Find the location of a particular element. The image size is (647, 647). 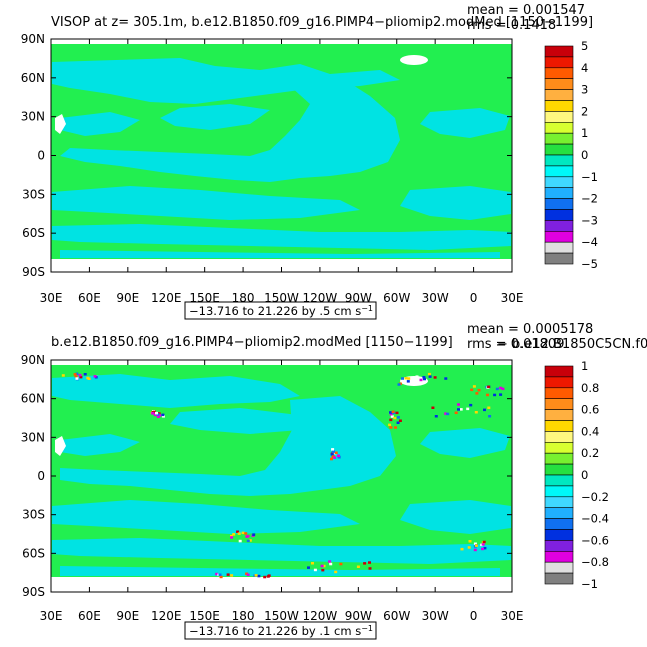

x-tick-label: 0 is located at coordinates (474, 298).